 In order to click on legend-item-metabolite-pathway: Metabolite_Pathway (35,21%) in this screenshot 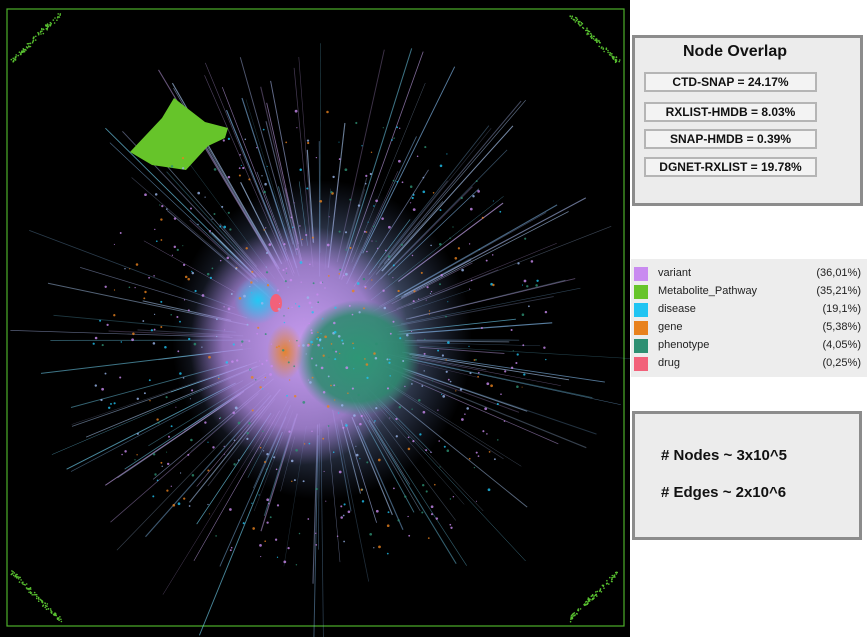, I will do `click(749, 292)`.